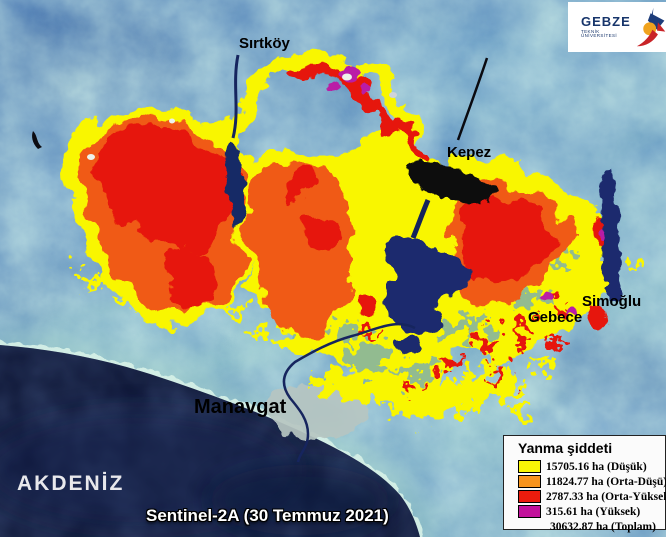 This screenshot has width=666, height=537. What do you see at coordinates (606, 481) in the screenshot?
I see `legend-label: 11824.77 ha (Orta-Düşü)` at bounding box center [606, 481].